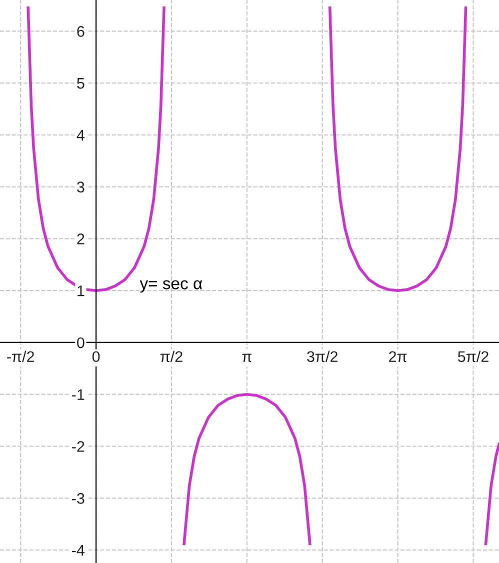 This screenshot has height=563, width=499. I want to click on y-tick-label: 3, so click(80, 187).